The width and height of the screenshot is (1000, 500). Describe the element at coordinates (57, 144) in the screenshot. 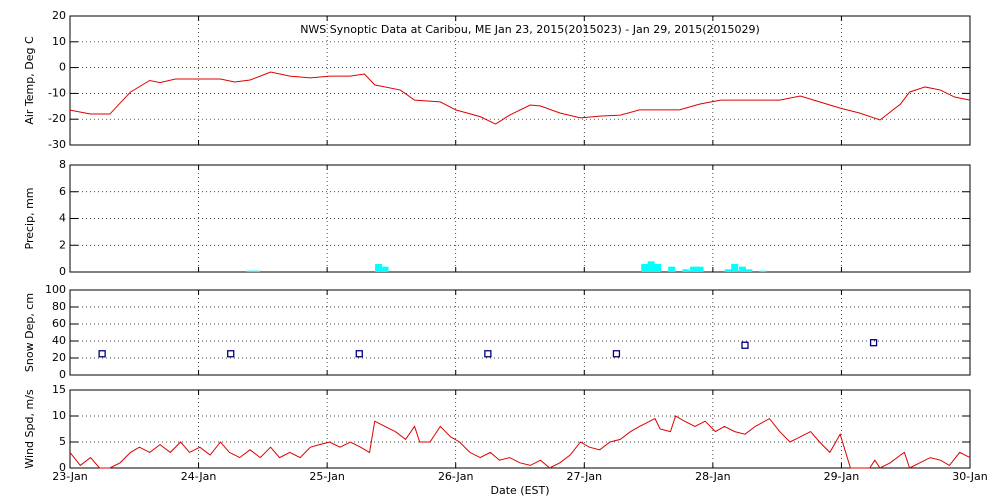

I see `y-tick-label: -30` at that location.